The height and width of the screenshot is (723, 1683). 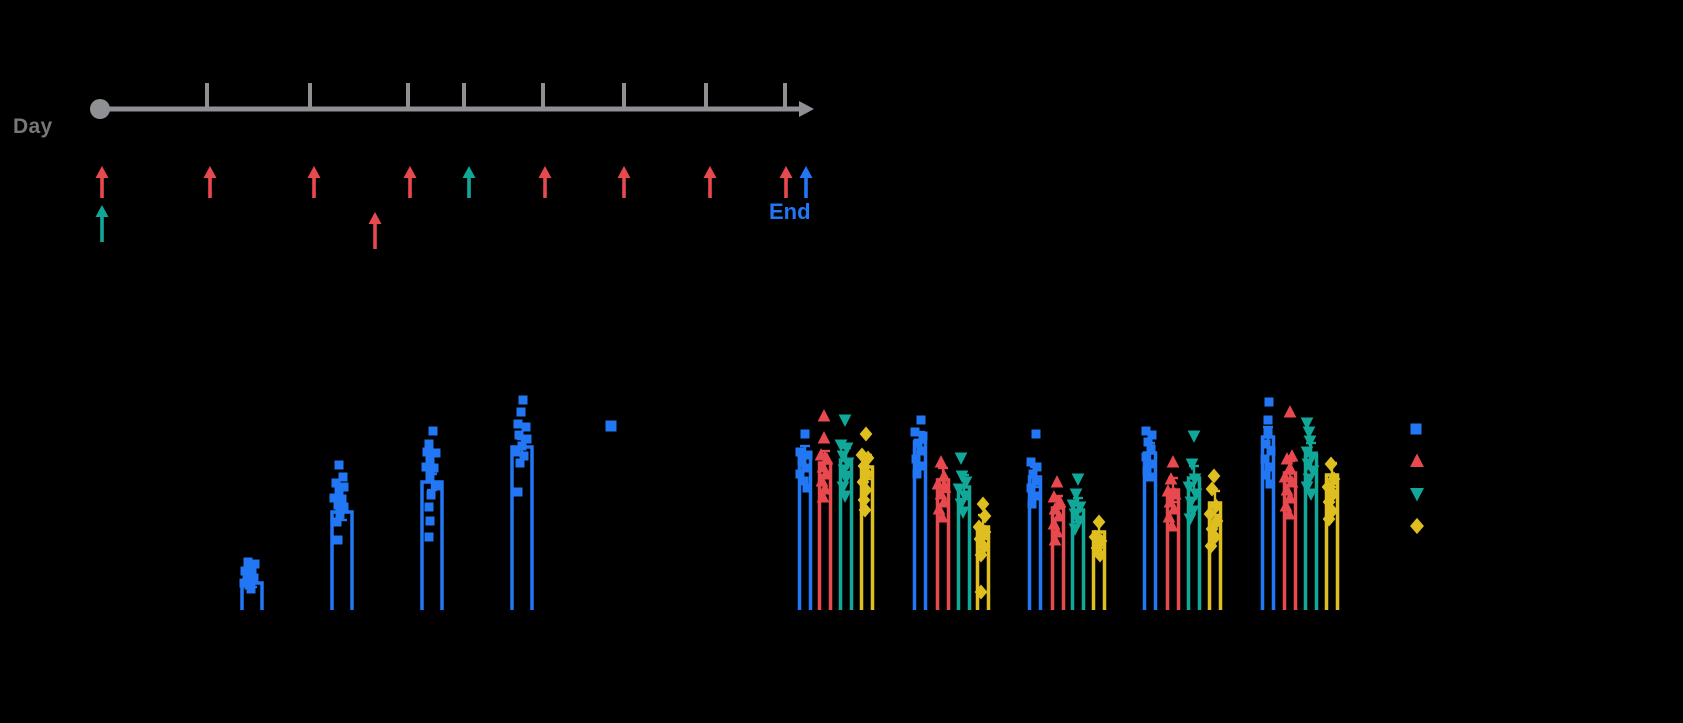 What do you see at coordinates (375, 218) in the screenshot?
I see `event-arrow-red-row2-1-head` at bounding box center [375, 218].